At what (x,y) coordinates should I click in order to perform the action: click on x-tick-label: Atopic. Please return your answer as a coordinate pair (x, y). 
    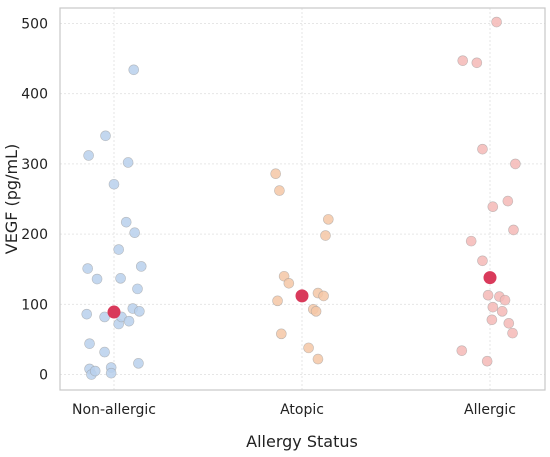
    Looking at the image, I should click on (302, 410).